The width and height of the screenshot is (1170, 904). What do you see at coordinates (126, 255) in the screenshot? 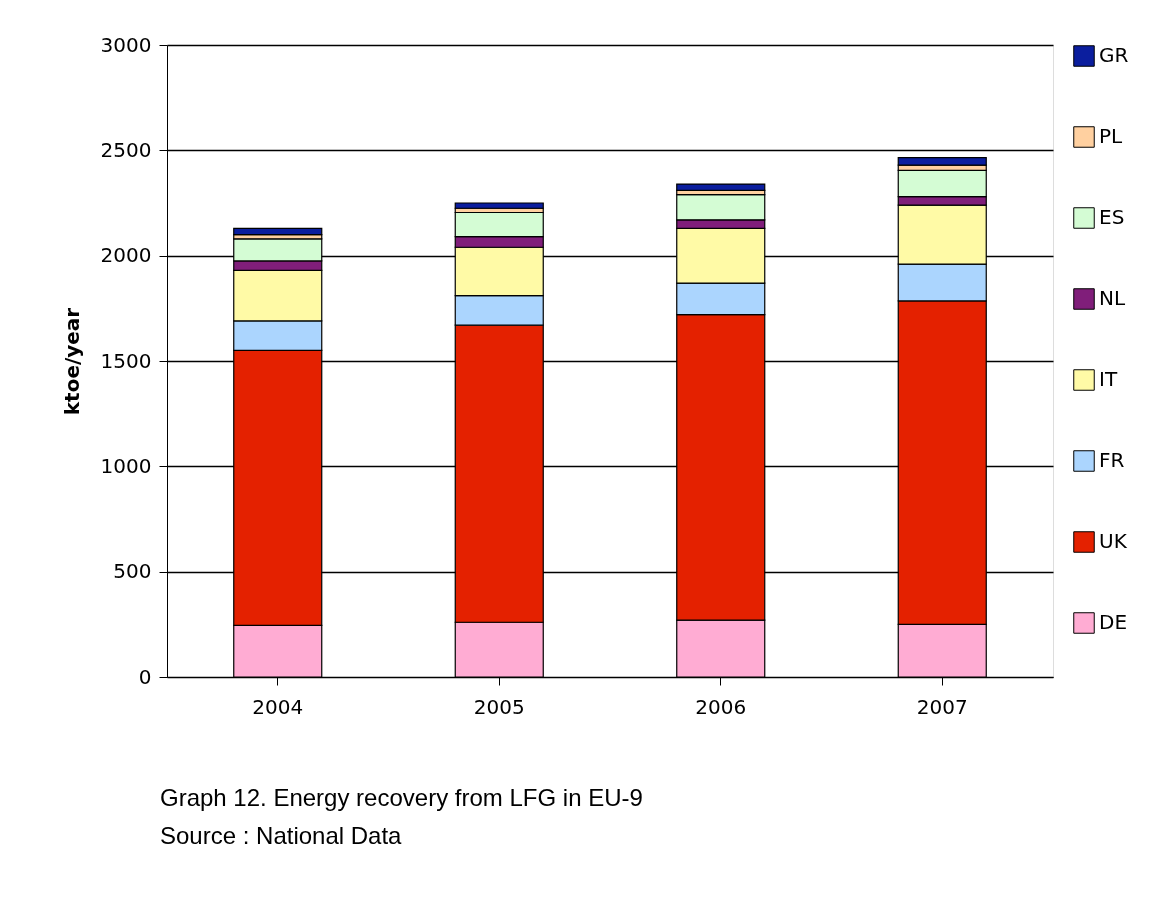
I see `y-tick-label: 2000` at bounding box center [126, 255].